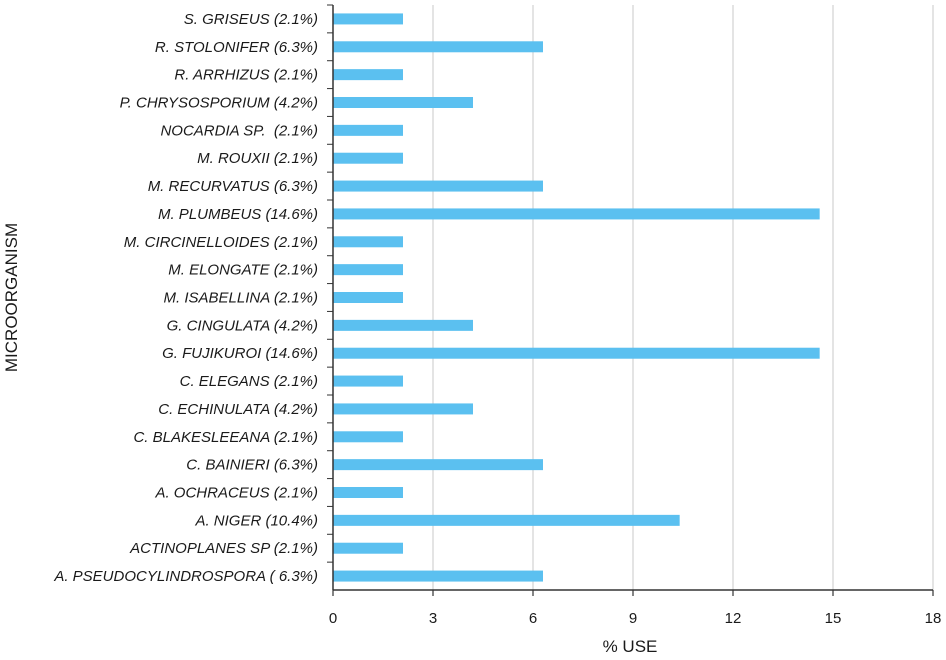 The image size is (946, 660). I want to click on category-label: M. ISABELLINA (2.1%), so click(241, 298).